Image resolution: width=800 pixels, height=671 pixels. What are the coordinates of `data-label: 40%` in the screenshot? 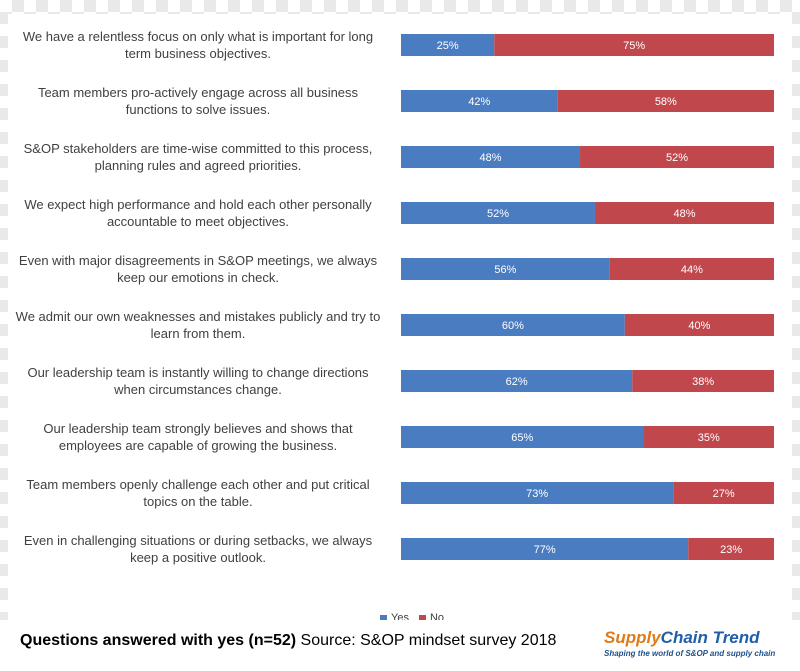 It's located at (699, 326).